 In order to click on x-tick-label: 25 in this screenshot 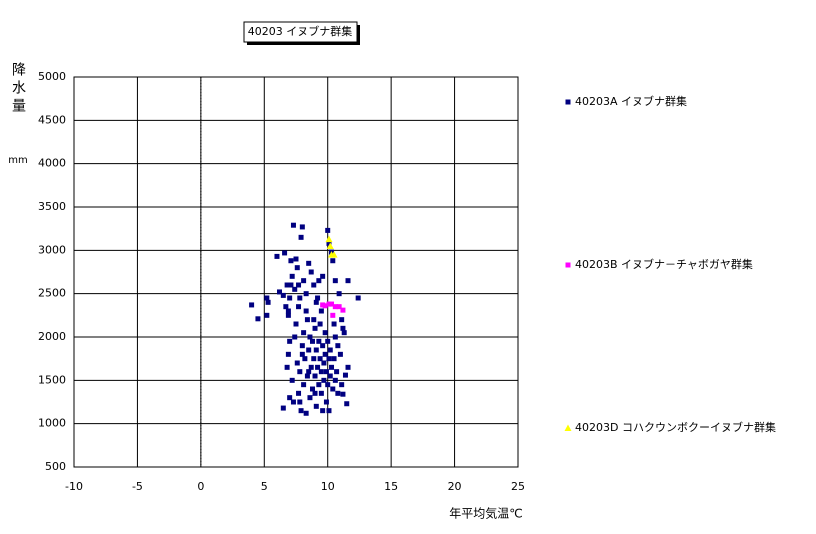, I will do `click(518, 486)`.